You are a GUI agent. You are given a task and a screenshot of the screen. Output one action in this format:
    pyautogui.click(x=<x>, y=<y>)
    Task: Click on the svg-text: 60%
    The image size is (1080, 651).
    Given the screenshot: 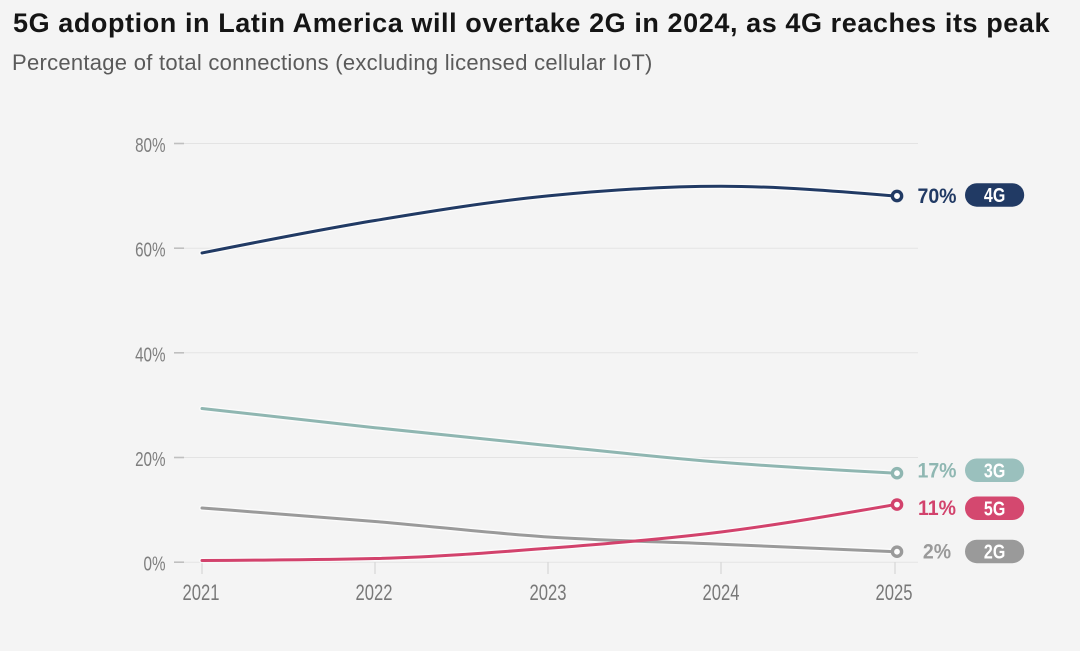 What is the action you would take?
    pyautogui.click(x=150, y=249)
    